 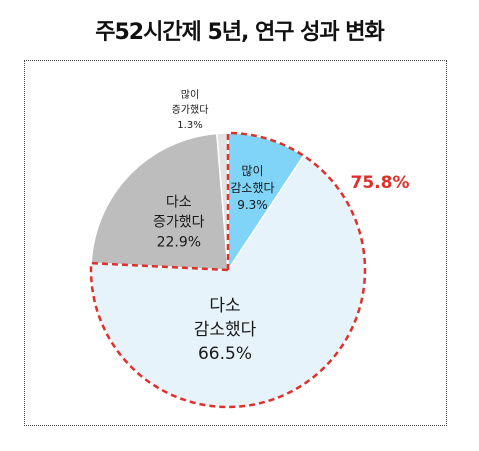 I want to click on slice-label-3-line-0: 많이, so click(x=190, y=95).